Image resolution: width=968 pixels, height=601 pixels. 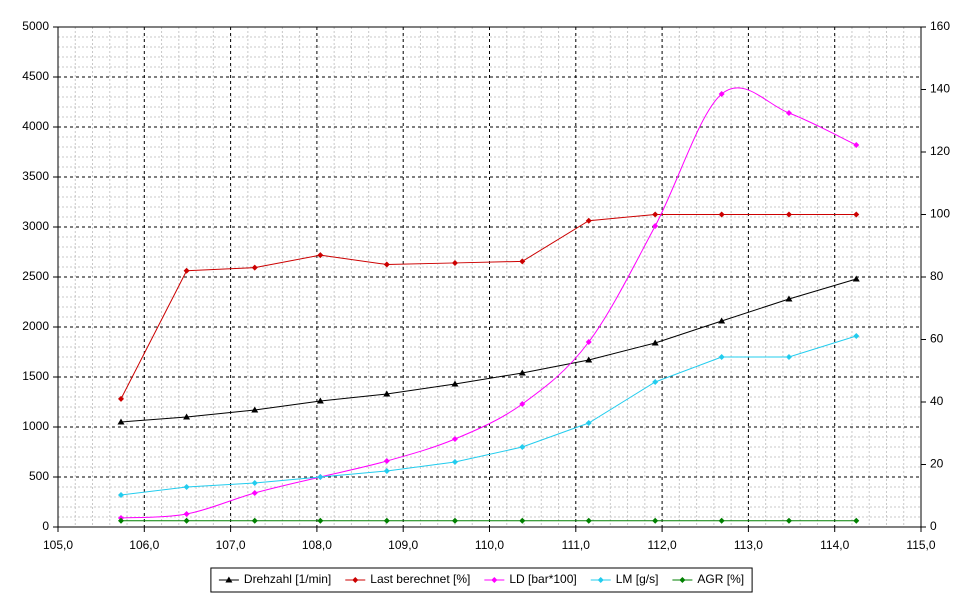 I want to click on legend-label: Drehzahl [1/min], so click(x=287, y=579).